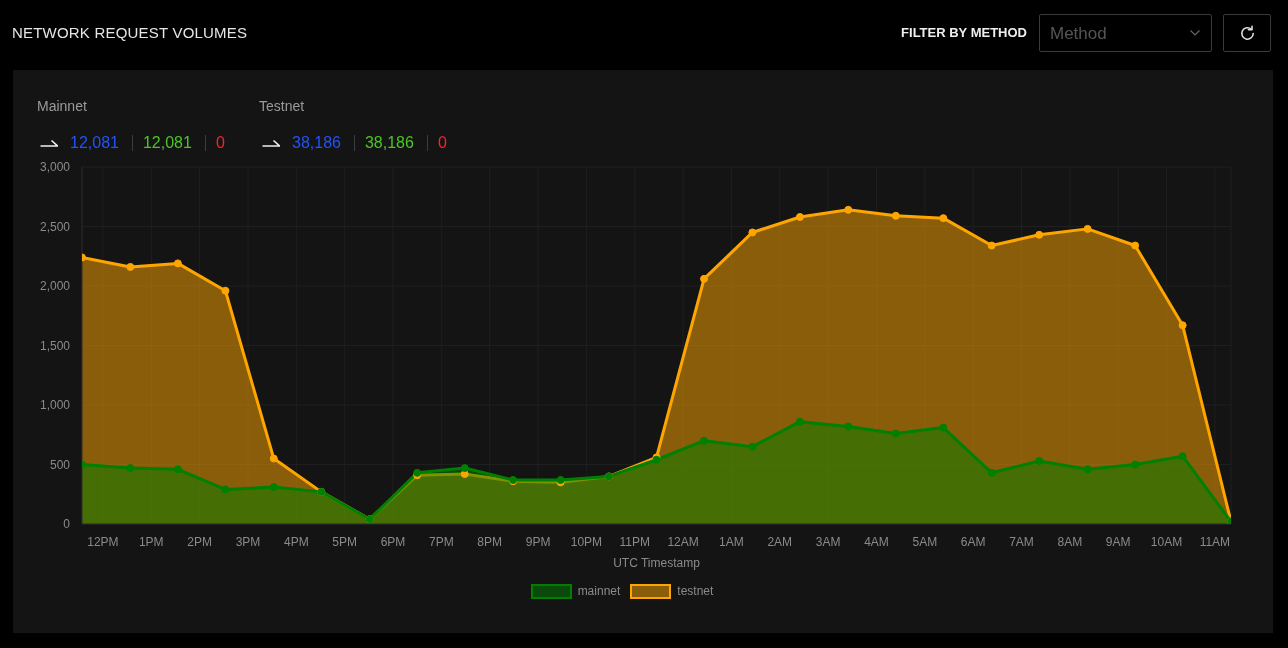  What do you see at coordinates (780, 541) in the screenshot?
I see `x-tick-label: 2AM` at bounding box center [780, 541].